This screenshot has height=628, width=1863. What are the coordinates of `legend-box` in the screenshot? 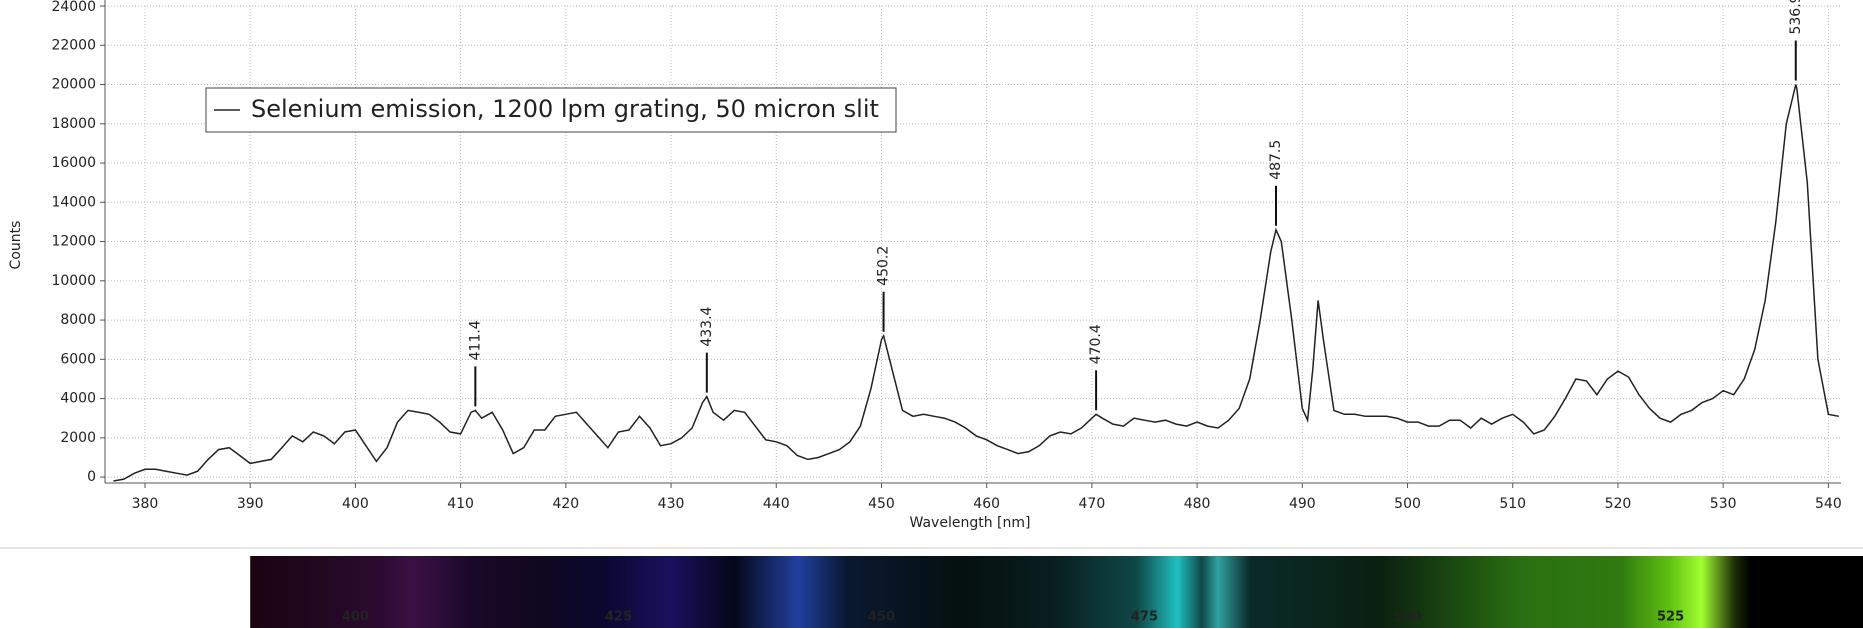 It's located at (551, 110).